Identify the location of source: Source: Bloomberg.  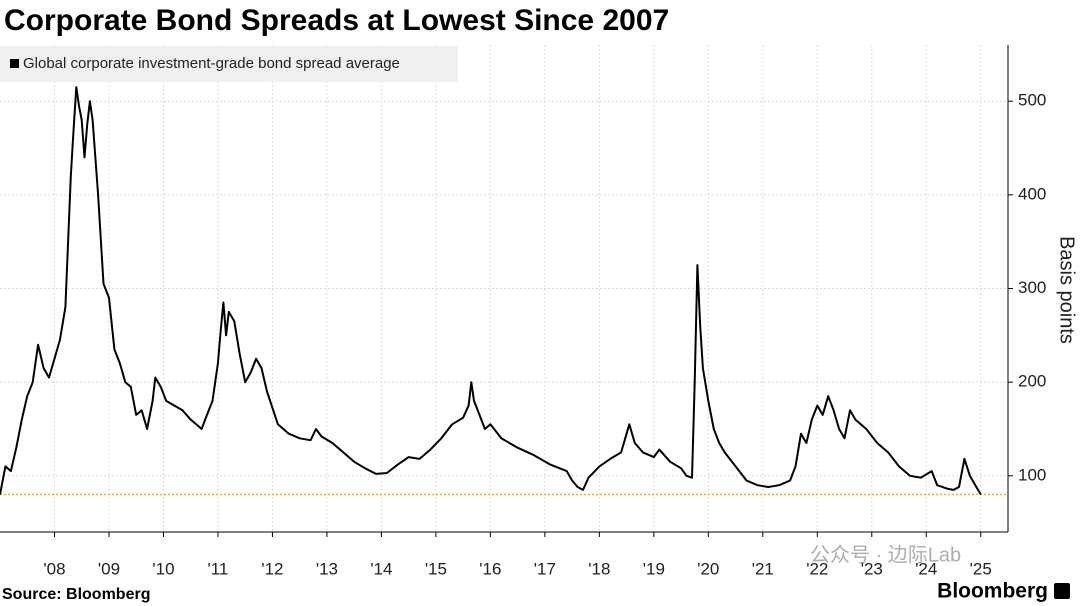
(76, 594).